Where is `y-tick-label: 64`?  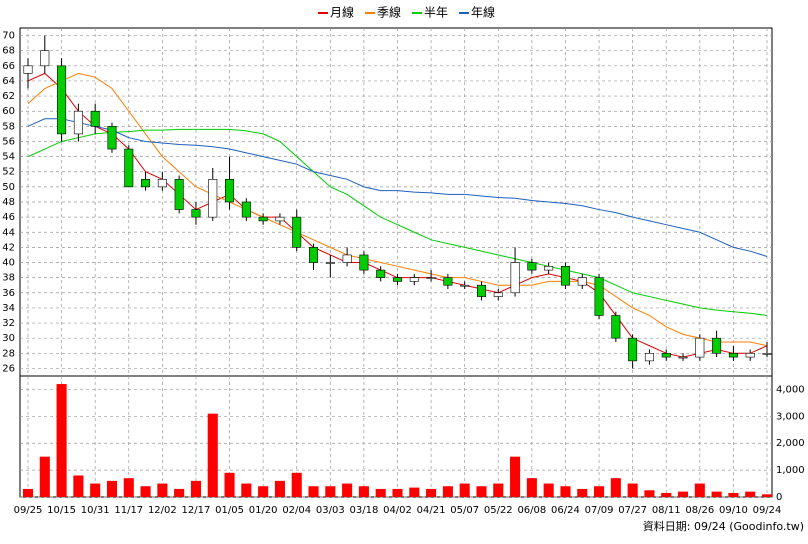 y-tick-label: 64 is located at coordinates (8, 81).